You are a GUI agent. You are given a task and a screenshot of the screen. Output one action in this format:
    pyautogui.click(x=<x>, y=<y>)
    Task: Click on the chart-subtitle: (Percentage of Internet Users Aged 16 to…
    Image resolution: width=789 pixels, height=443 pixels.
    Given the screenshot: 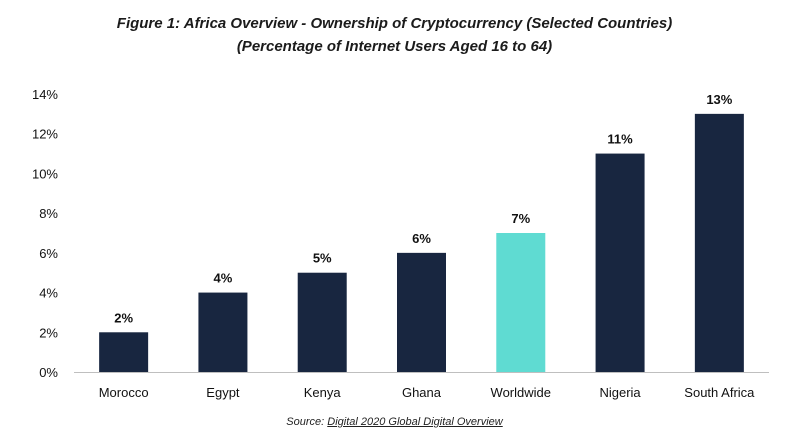 What is the action you would take?
    pyautogui.click(x=394, y=46)
    